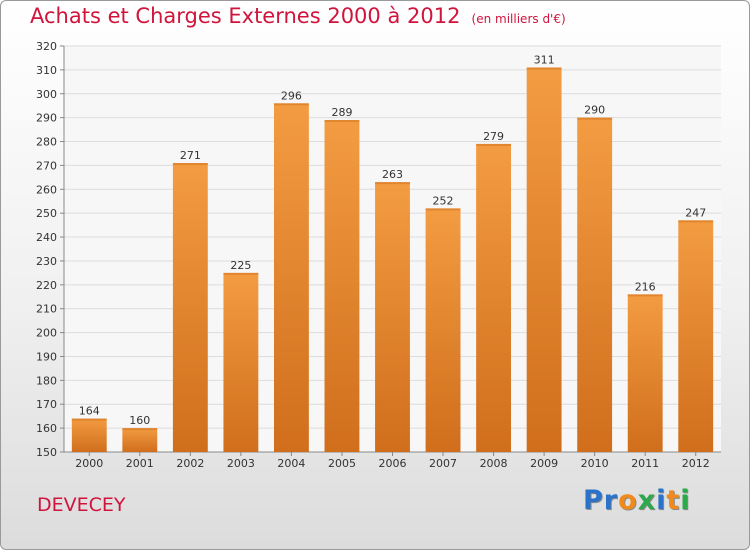 The image size is (750, 550). Describe the element at coordinates (46, 46) in the screenshot. I see `y-tick-label: 320` at that location.